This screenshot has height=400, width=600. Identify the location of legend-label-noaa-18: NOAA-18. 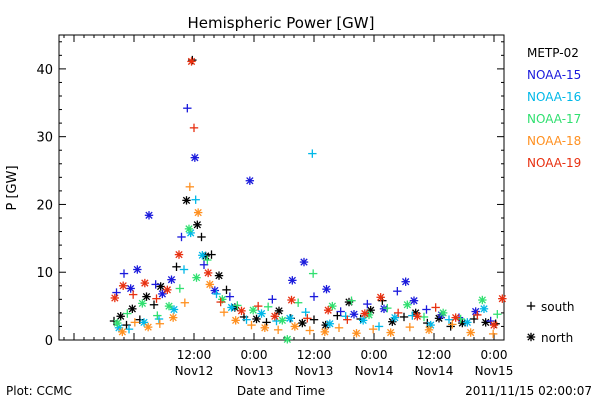
(554, 141).